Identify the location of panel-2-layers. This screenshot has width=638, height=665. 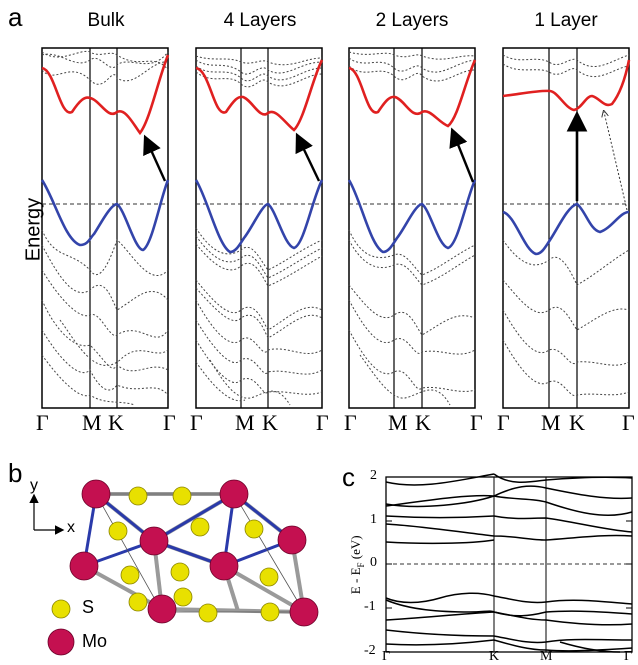
(412, 228).